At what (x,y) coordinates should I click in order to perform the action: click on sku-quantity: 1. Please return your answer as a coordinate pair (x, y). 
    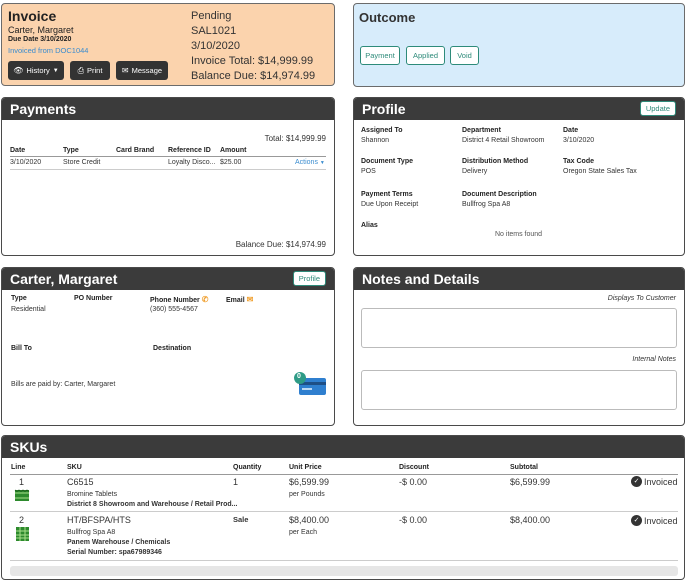
    Looking at the image, I should click on (236, 482).